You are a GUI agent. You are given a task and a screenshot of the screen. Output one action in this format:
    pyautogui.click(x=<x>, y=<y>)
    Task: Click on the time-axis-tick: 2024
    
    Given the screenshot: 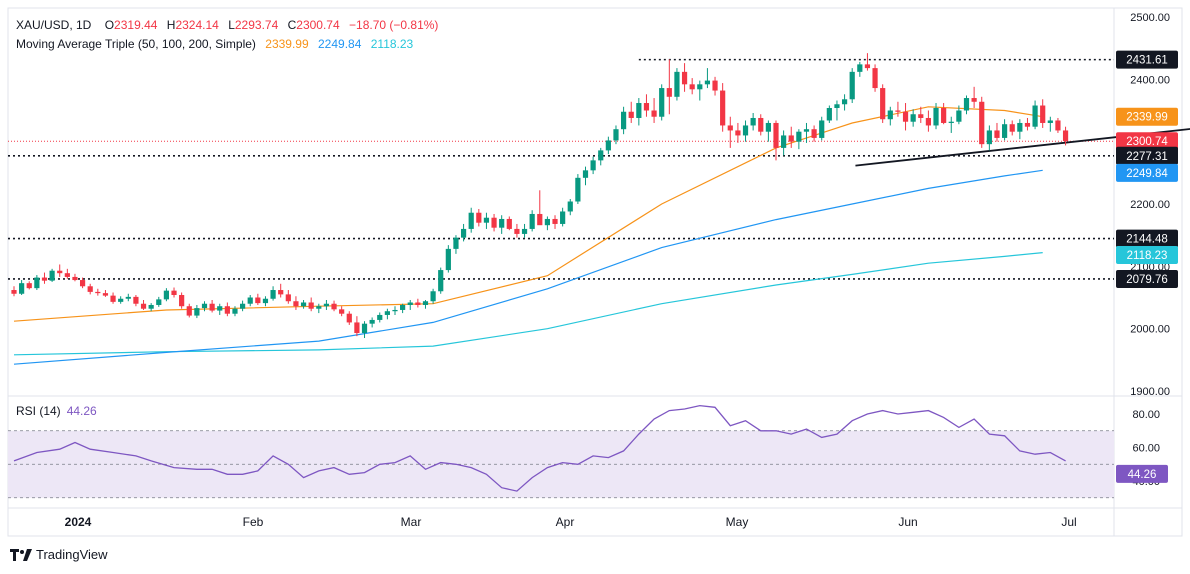 What is the action you would take?
    pyautogui.click(x=78, y=522)
    